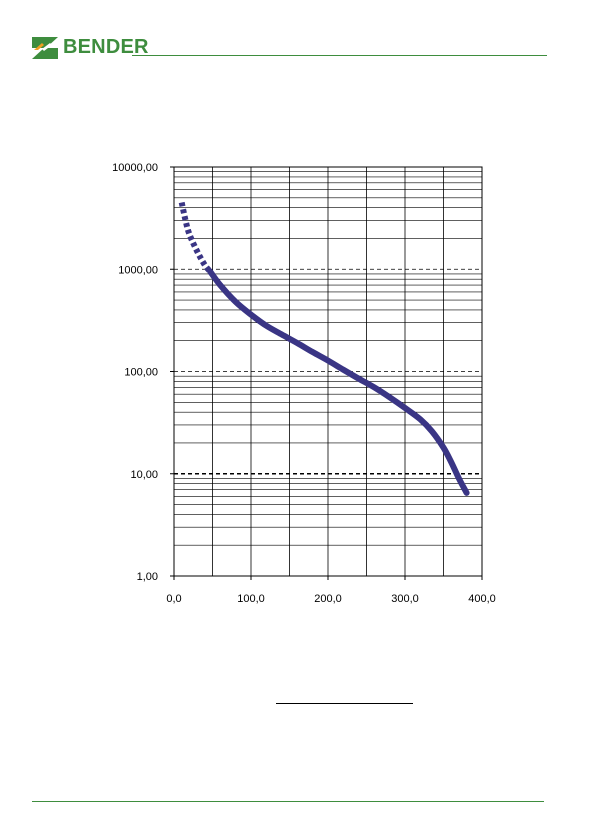  Describe the element at coordinates (288, 801) in the screenshot. I see `footer-rule` at that location.